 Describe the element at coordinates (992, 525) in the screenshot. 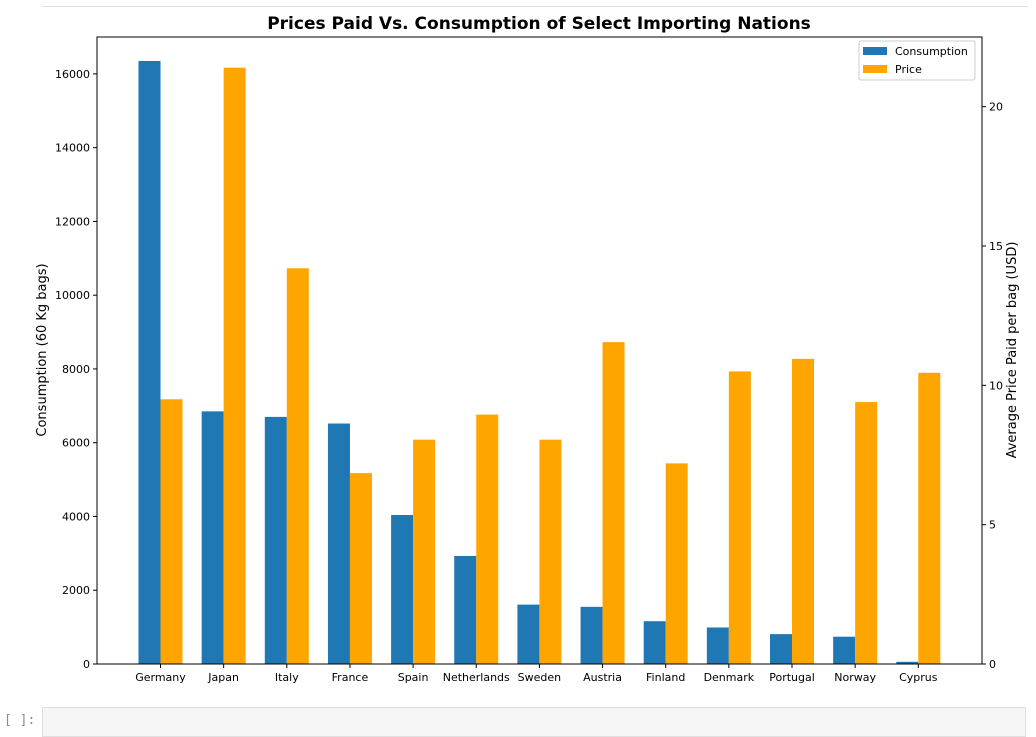

I see `y2-tick-label: 5` at that location.